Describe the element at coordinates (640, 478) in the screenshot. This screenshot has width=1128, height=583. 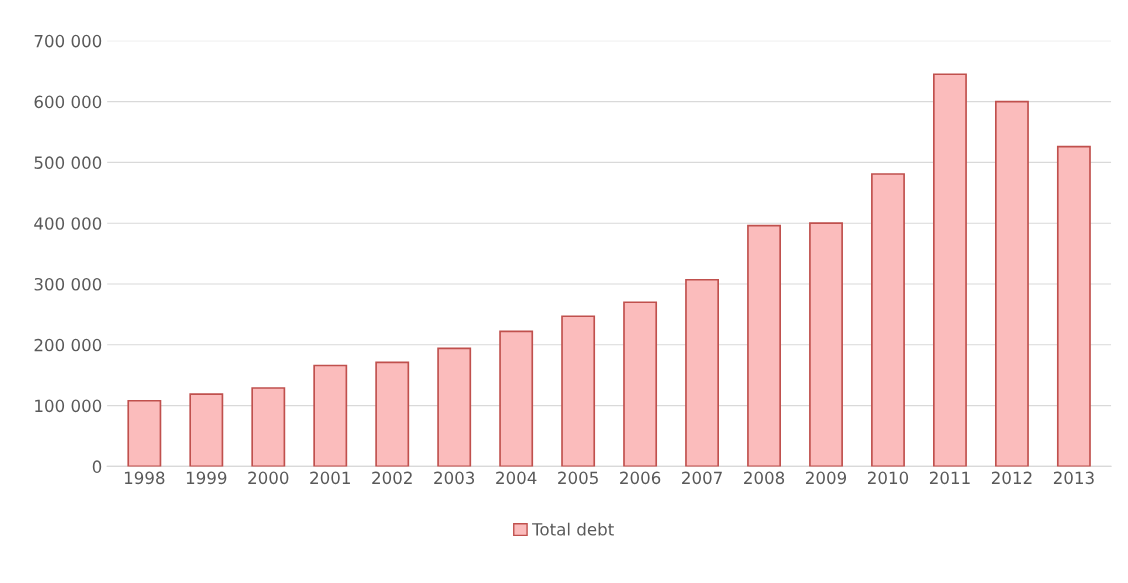
I see `x-tick-label: 2006` at that location.